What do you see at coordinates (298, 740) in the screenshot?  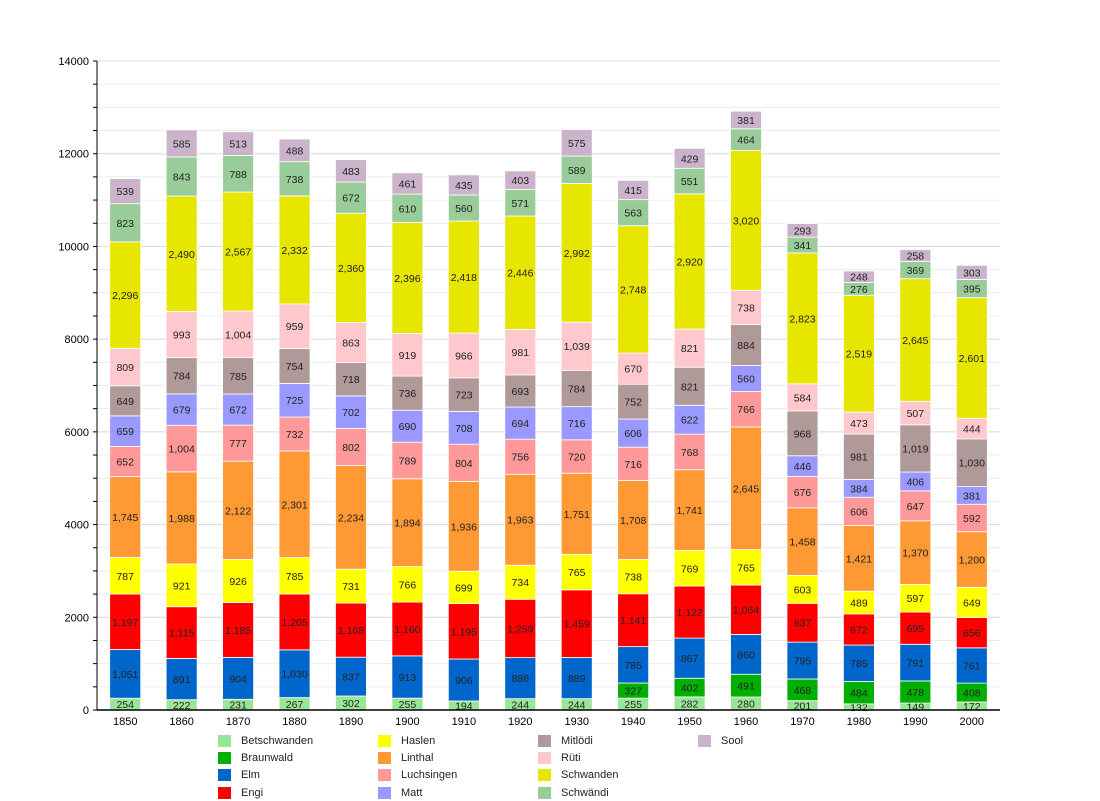 I see `legend-item: Betschwanden` at bounding box center [298, 740].